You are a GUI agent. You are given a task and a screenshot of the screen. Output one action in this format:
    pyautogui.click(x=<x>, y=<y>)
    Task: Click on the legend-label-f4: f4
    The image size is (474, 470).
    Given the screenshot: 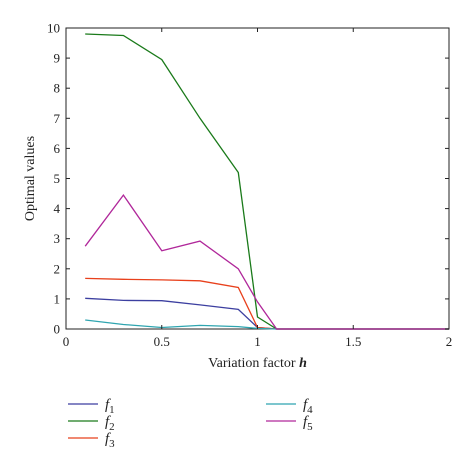 What is the action you would take?
    pyautogui.click(x=308, y=406)
    